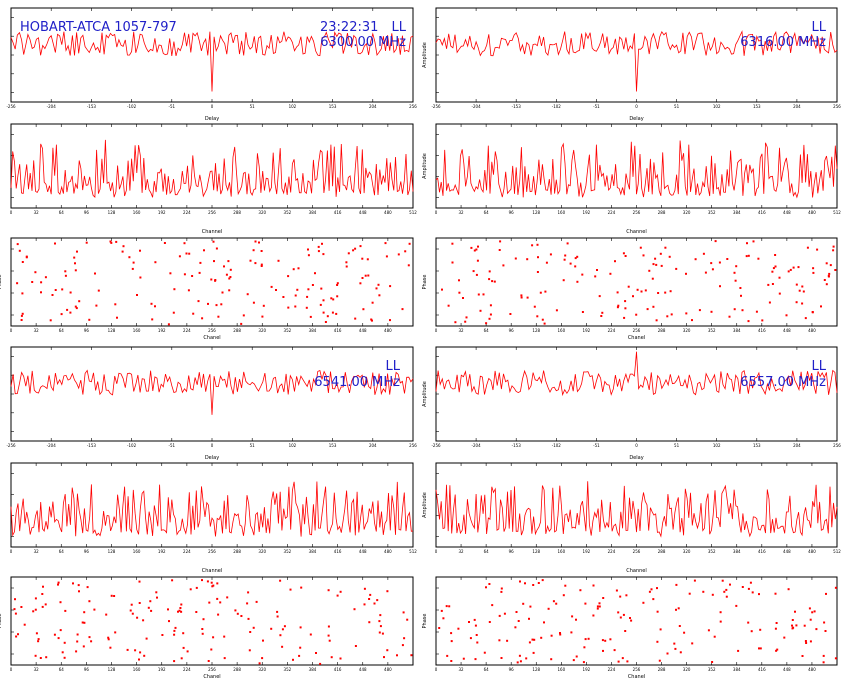 The width and height of the screenshot is (850, 680). What do you see at coordinates (388, 669) in the screenshot?
I see `x-tick-label-g1c0-phase-15: 480` at bounding box center [388, 669].